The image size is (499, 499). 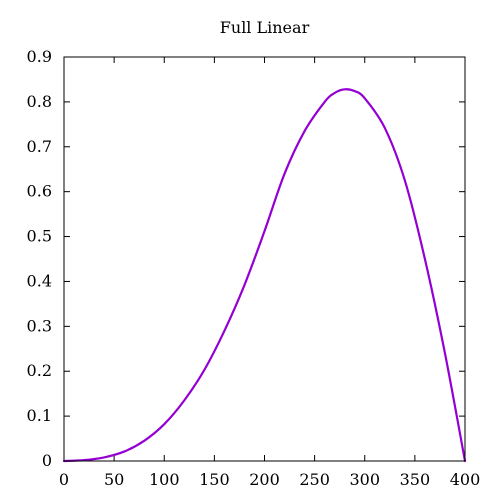 I want to click on y-tick-label: 0.5, so click(x=39, y=236).